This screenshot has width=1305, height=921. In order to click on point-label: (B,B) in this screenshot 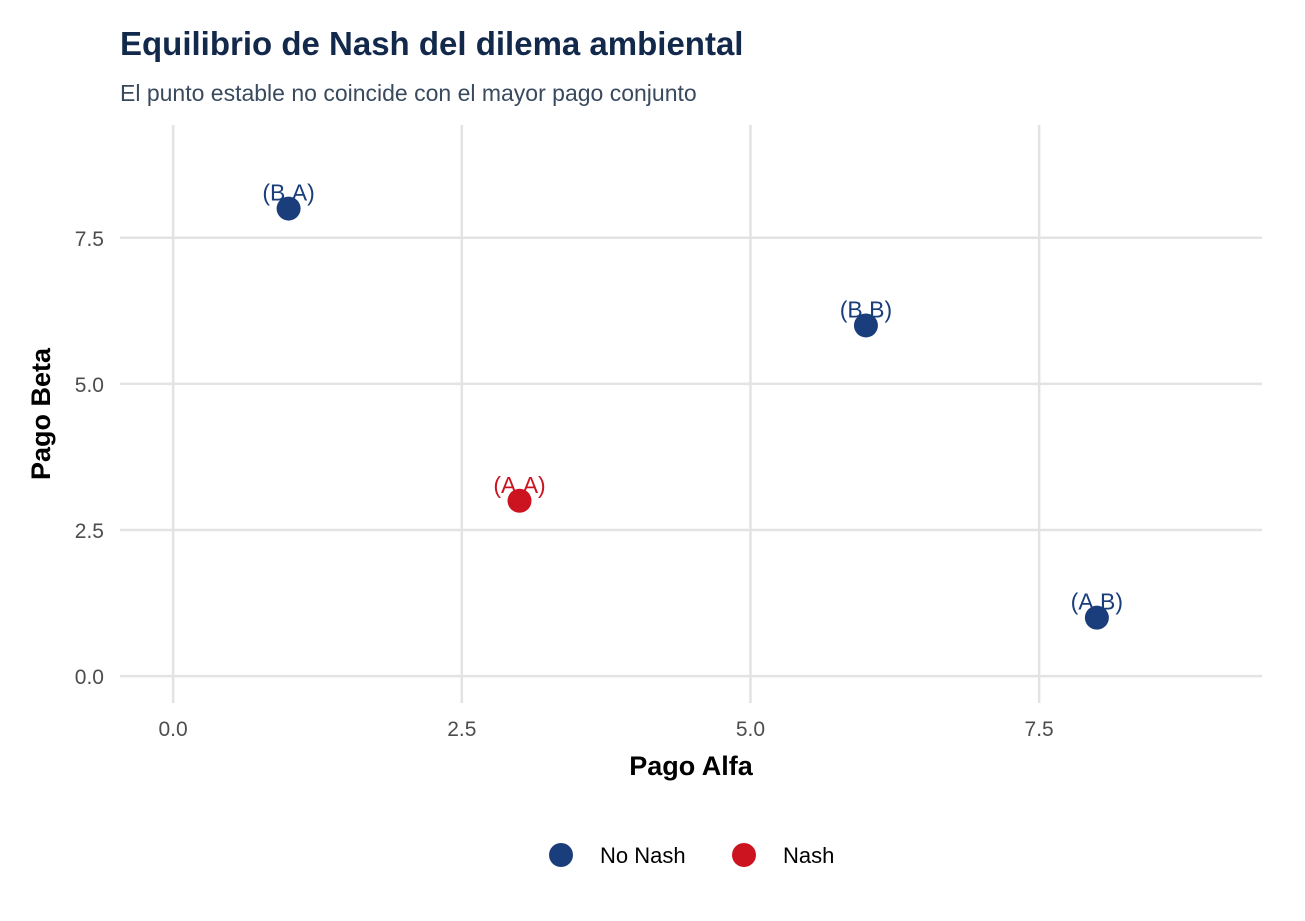, I will do `click(866, 309)`.